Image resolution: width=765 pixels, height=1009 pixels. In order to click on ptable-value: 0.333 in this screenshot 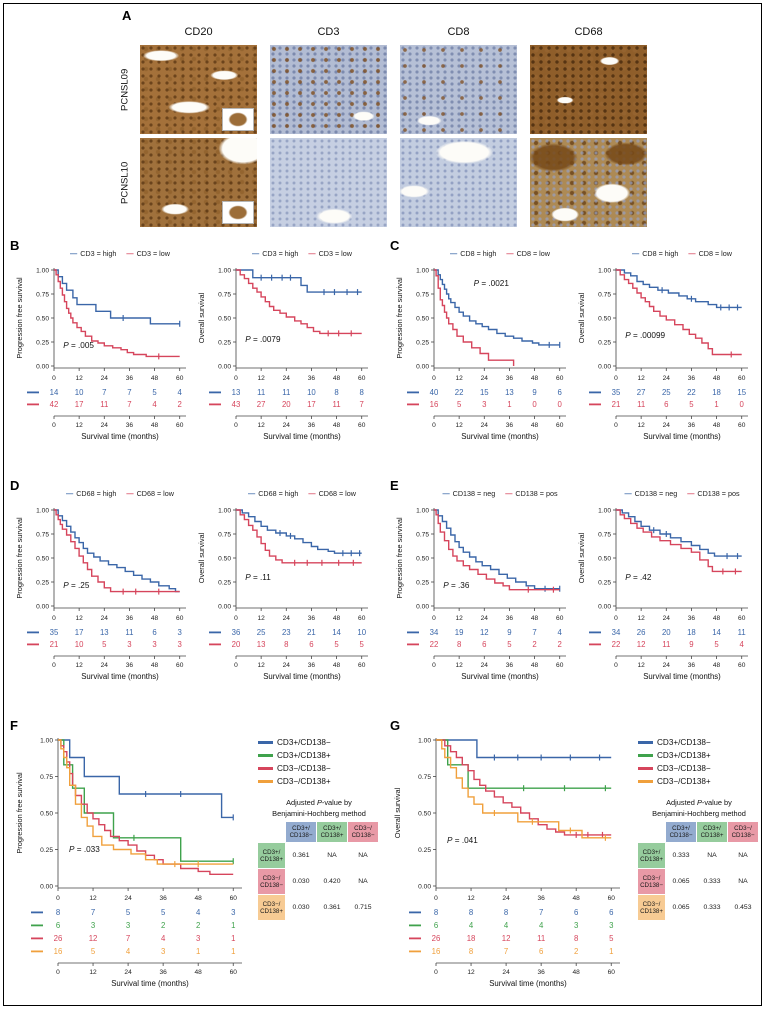, I will do `click(712, 882)`.